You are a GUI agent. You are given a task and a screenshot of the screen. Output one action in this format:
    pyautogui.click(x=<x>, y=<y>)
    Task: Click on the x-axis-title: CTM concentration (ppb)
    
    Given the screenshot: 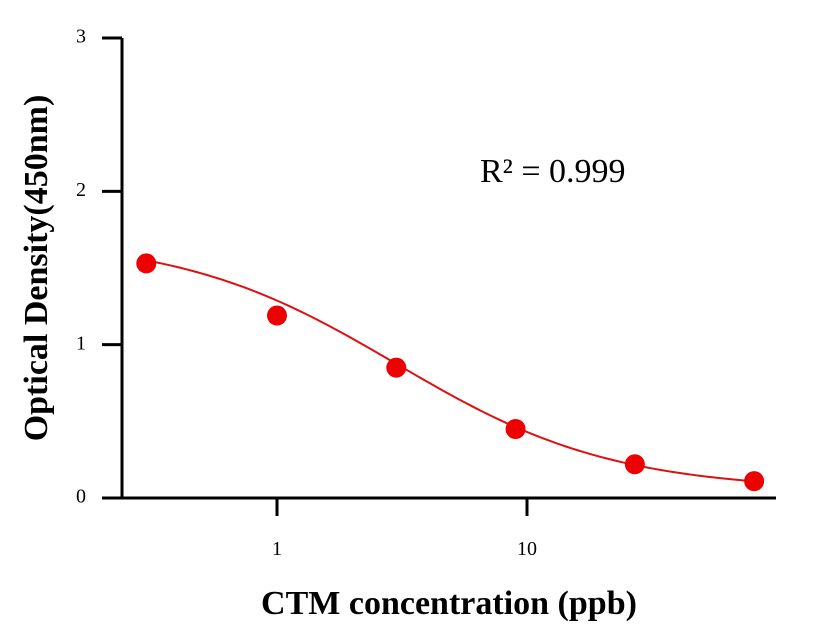 What is the action you would take?
    pyautogui.click(x=449, y=603)
    